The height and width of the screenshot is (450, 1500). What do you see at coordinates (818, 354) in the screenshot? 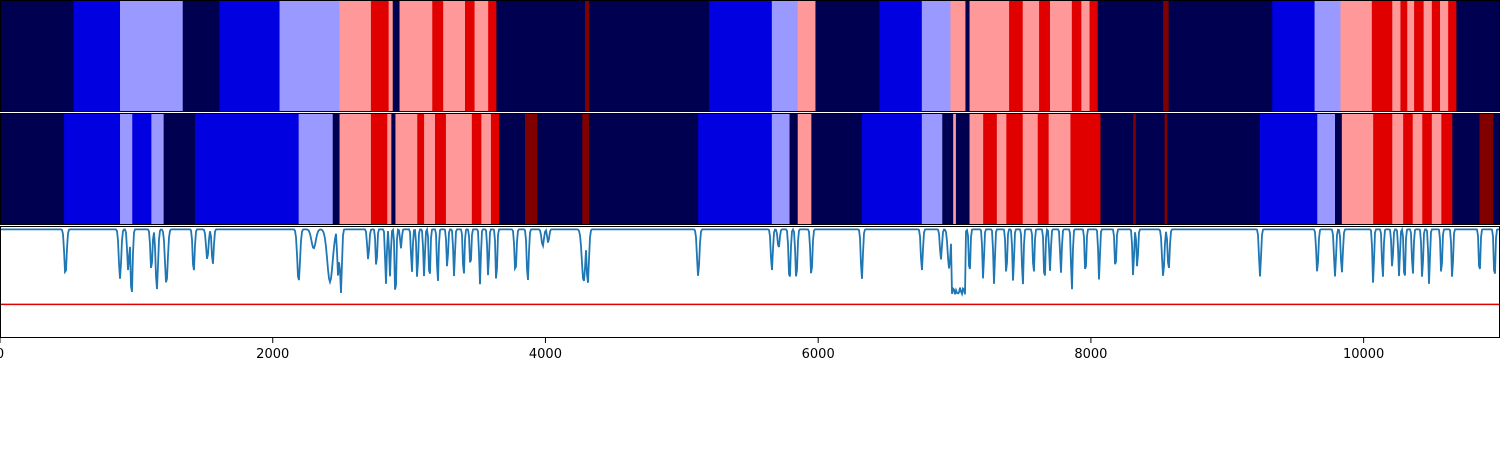
I see `x-tick-label: 6000` at bounding box center [818, 354].